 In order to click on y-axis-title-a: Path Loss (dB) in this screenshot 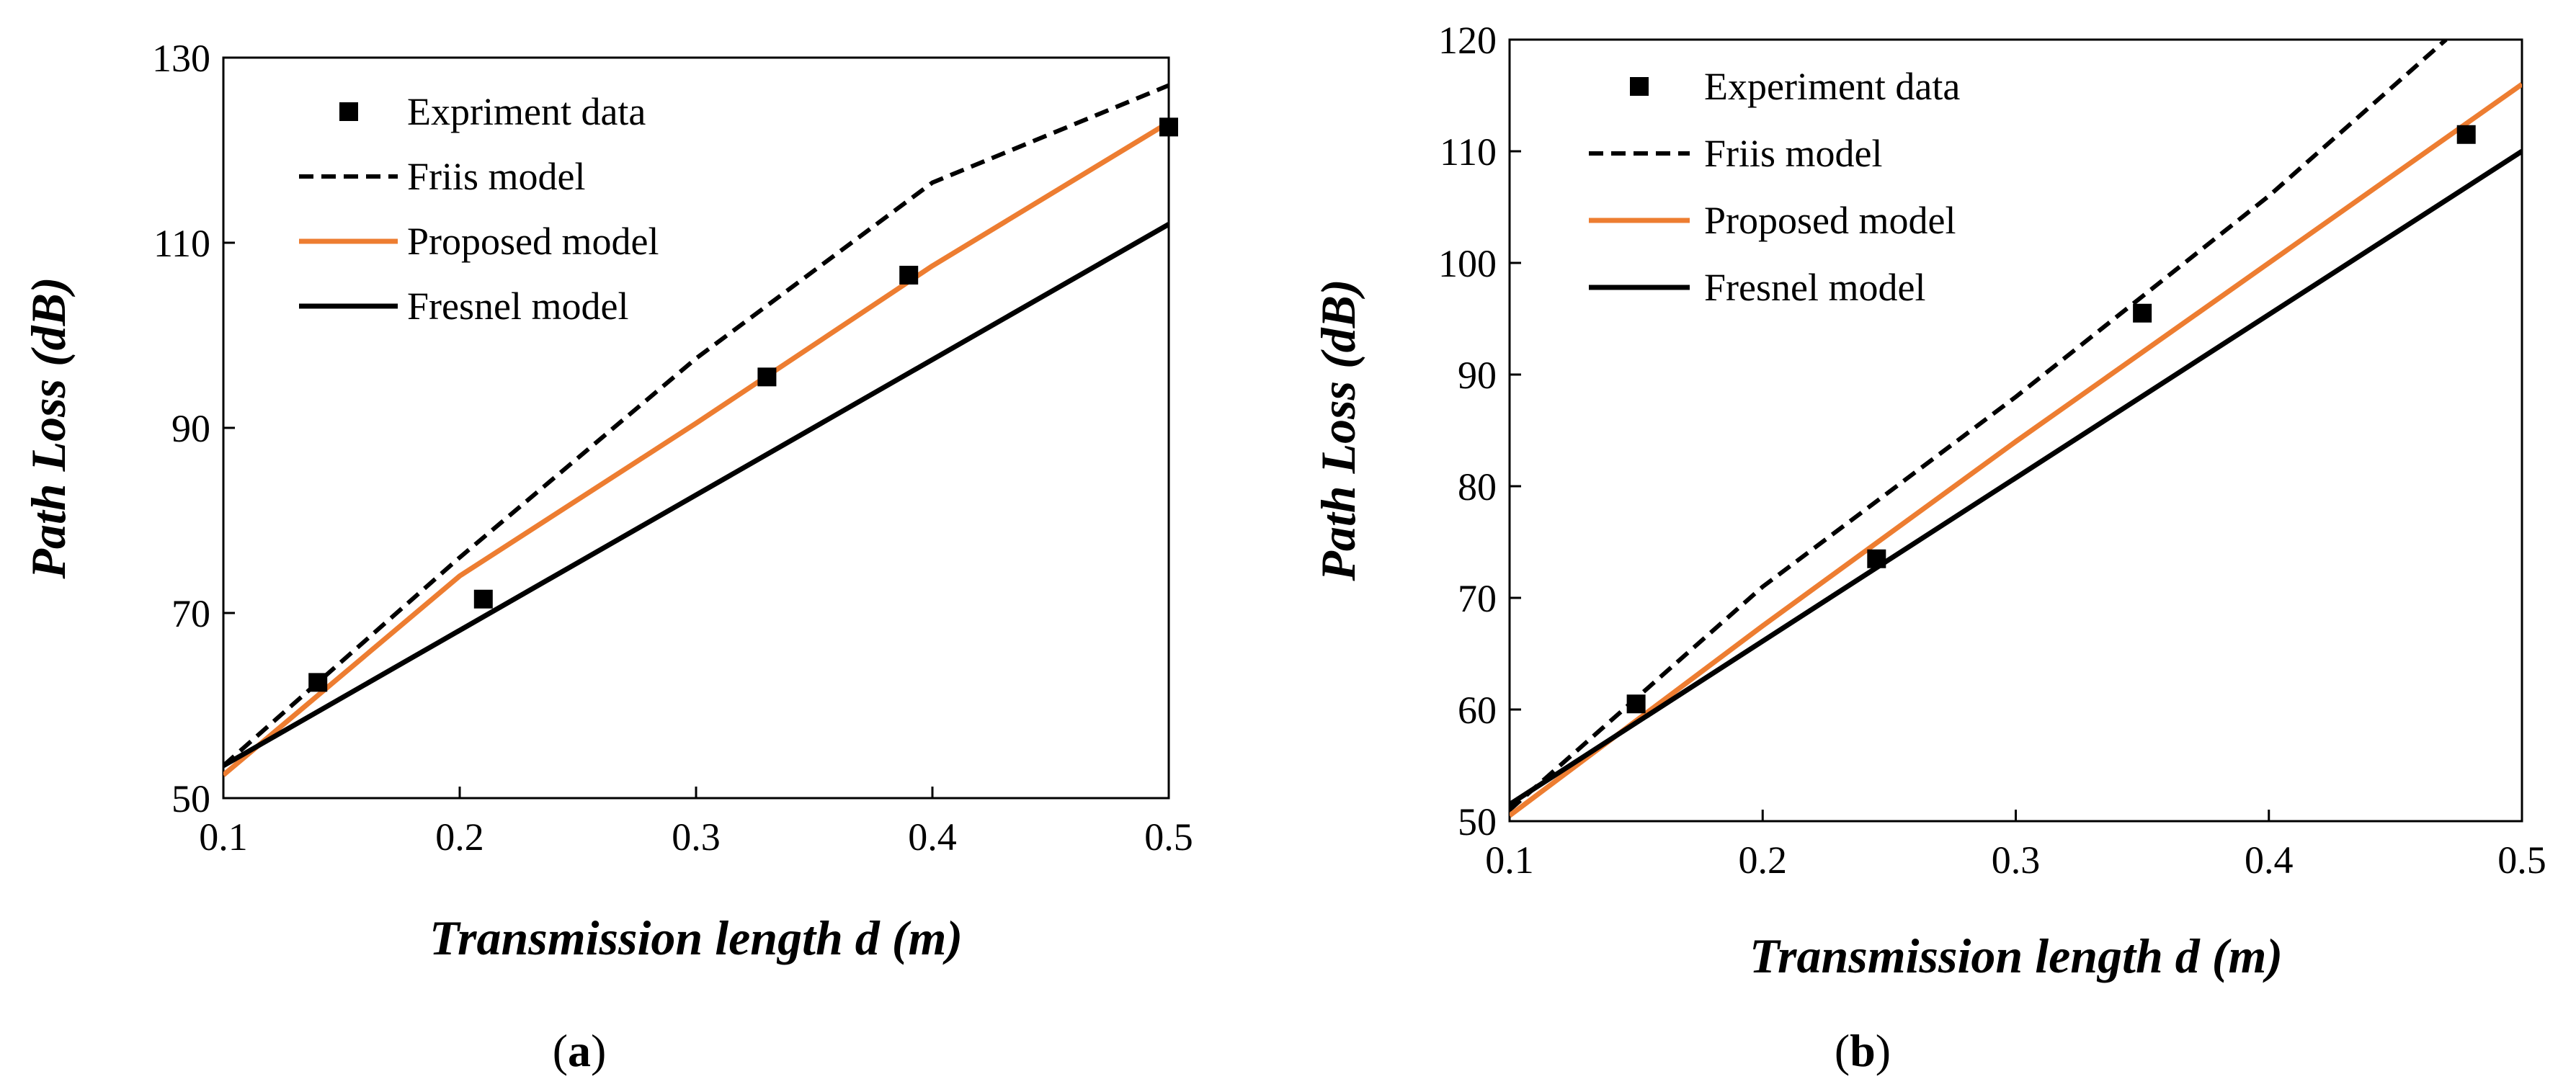, I will do `click(48, 428)`.